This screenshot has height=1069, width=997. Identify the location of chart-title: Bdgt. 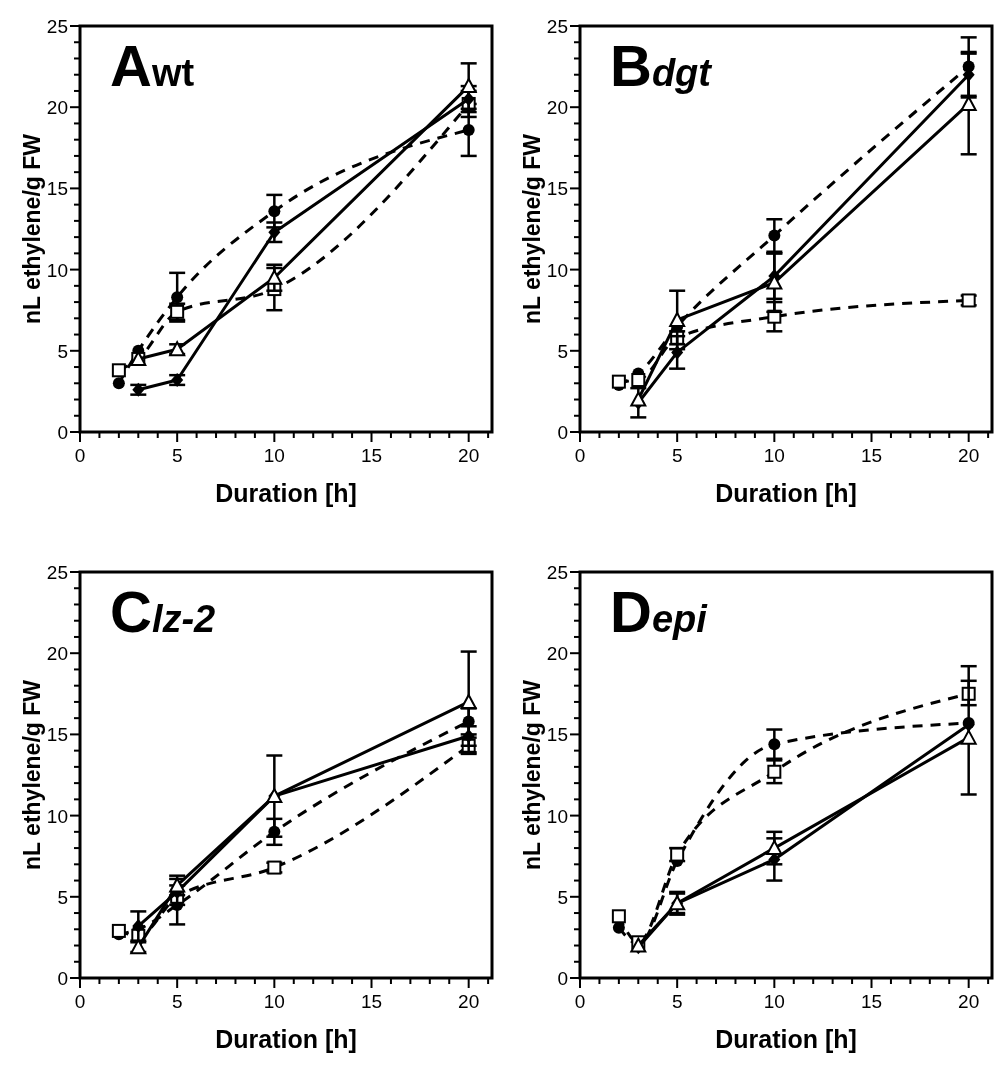
(661, 65).